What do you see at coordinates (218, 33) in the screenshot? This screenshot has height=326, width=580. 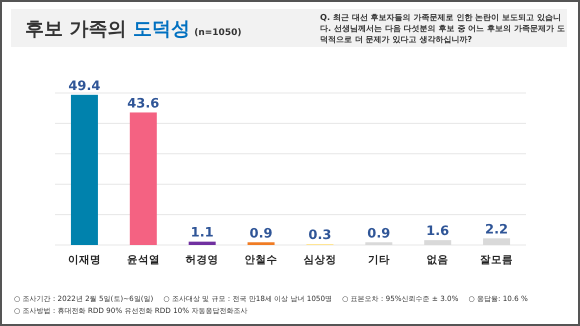 I see `chart-subtitle: (n=1050)` at bounding box center [218, 33].